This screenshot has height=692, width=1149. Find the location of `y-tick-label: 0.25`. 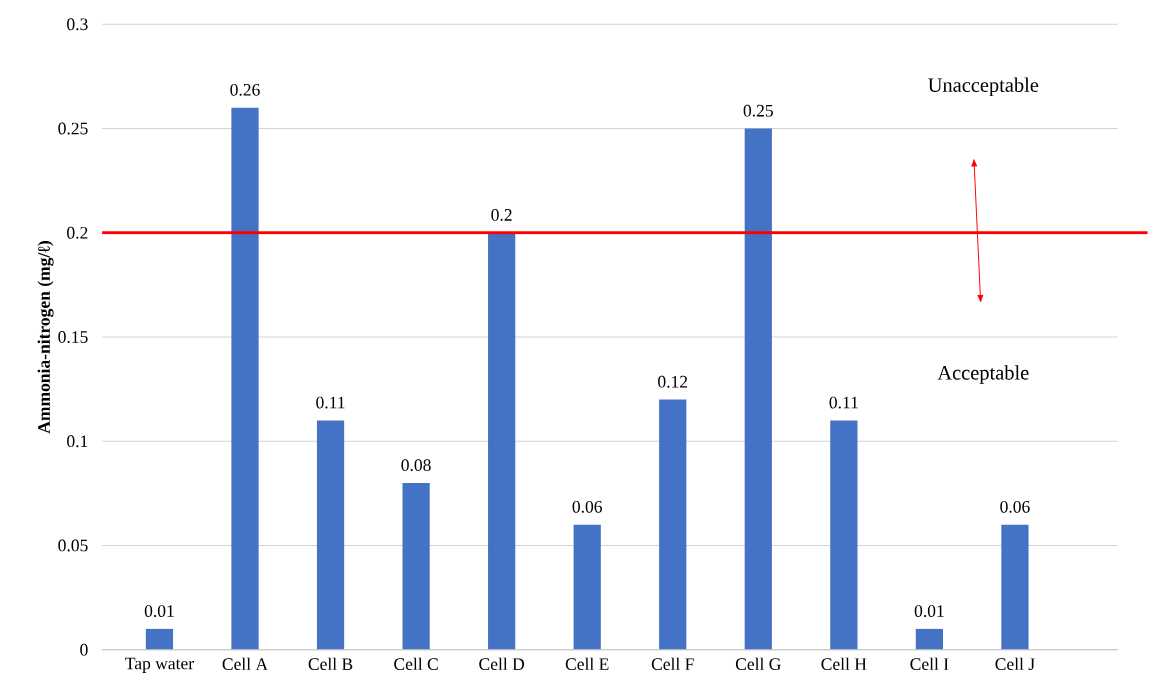

y-tick-label: 0.25 is located at coordinates (73, 128).